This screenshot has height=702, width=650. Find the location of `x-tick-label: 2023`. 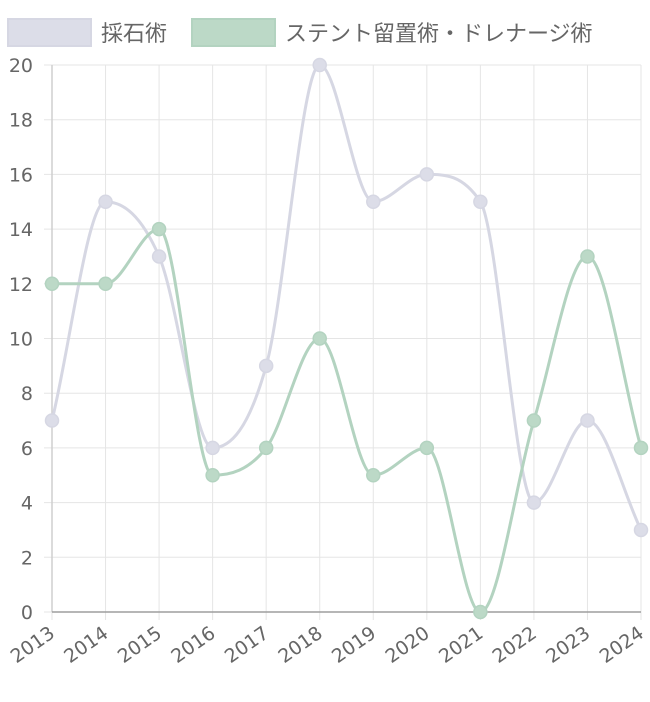

x-tick-label: 2023 is located at coordinates (568, 645).